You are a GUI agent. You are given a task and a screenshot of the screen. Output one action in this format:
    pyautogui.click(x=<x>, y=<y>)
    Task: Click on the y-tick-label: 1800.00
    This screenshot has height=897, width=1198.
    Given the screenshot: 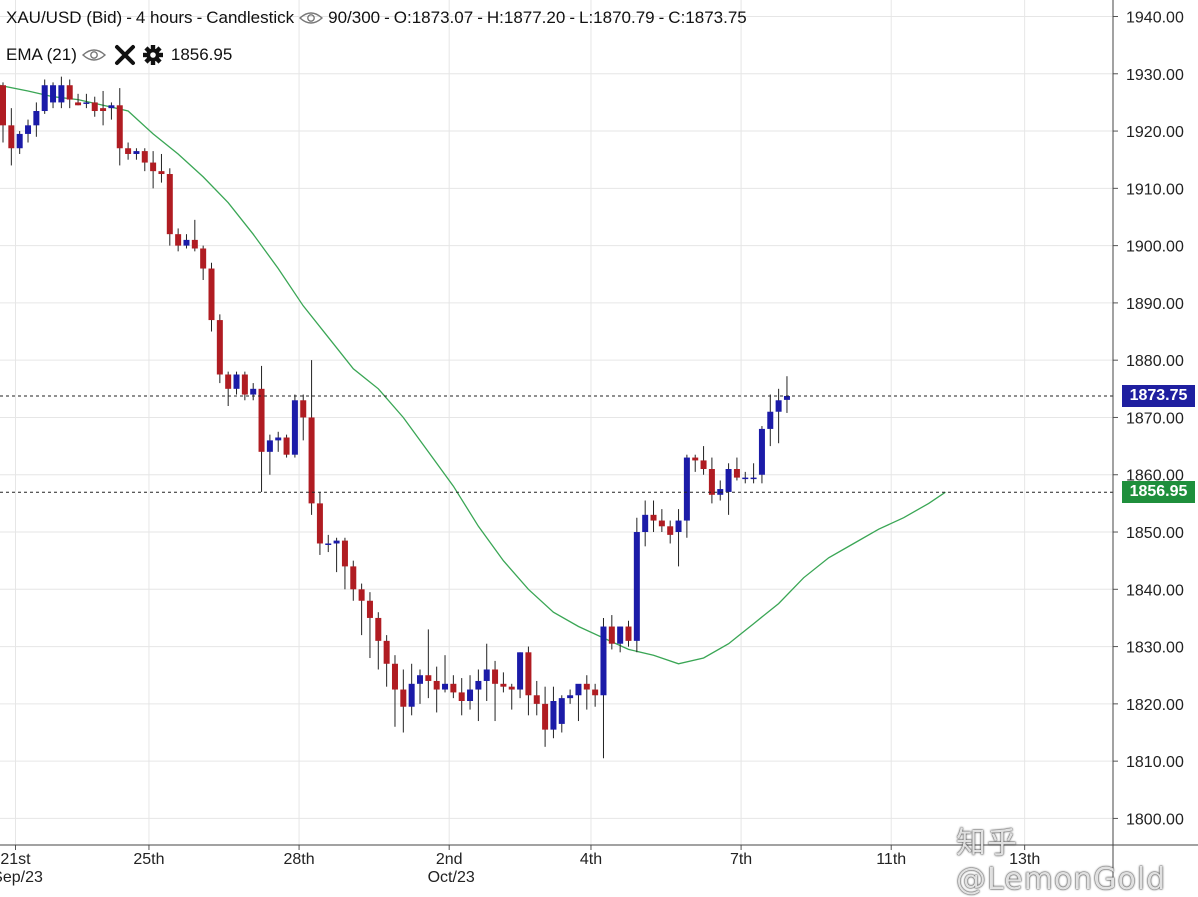 What is the action you would take?
    pyautogui.click(x=1155, y=819)
    